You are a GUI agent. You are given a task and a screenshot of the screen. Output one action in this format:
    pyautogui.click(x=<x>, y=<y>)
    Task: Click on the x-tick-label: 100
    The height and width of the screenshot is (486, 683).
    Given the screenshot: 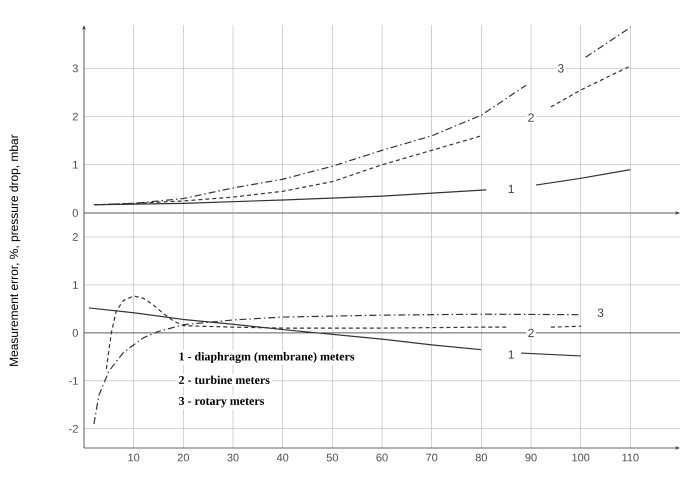 What is the action you would take?
    pyautogui.click(x=581, y=458)
    